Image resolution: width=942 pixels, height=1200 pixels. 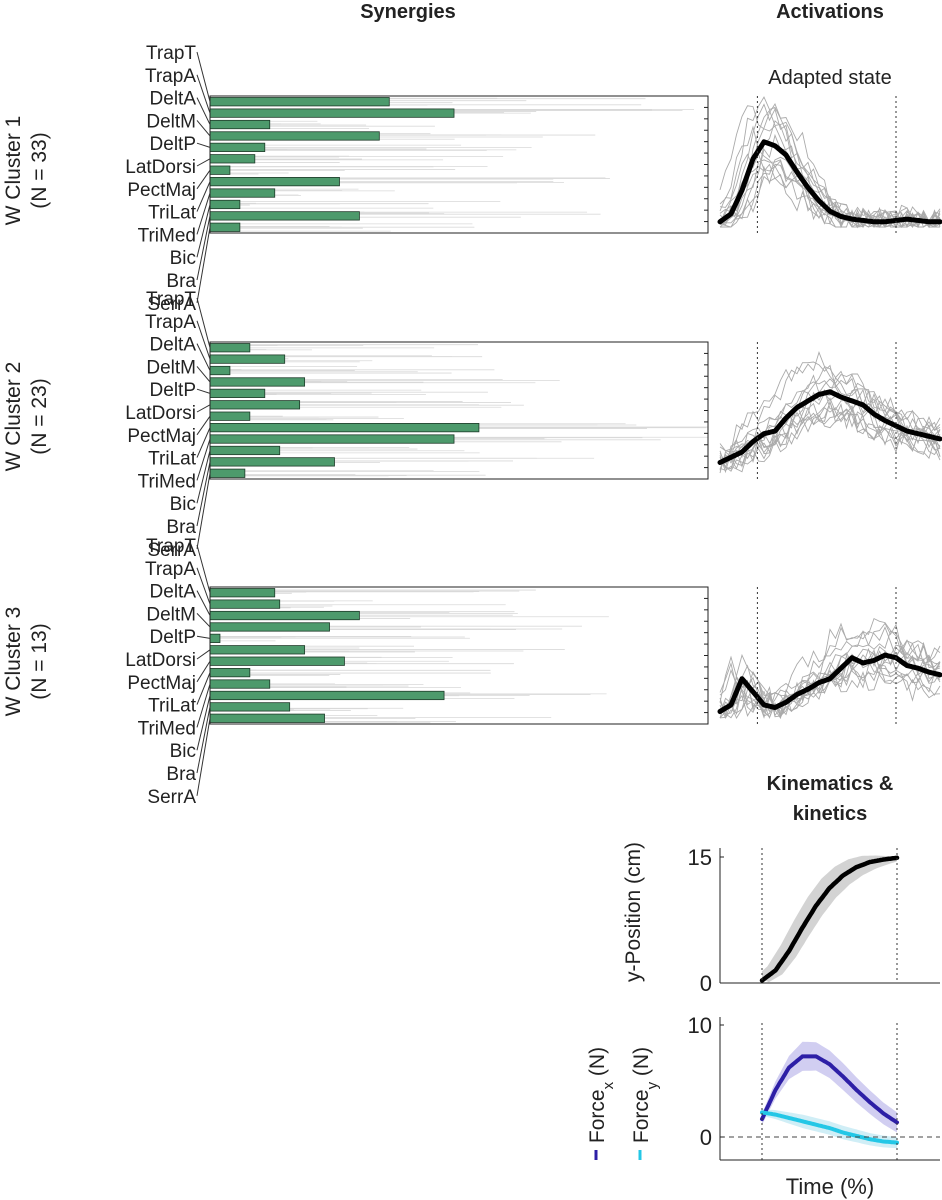 I want to click on y-position-mean-line, so click(x=829, y=919).